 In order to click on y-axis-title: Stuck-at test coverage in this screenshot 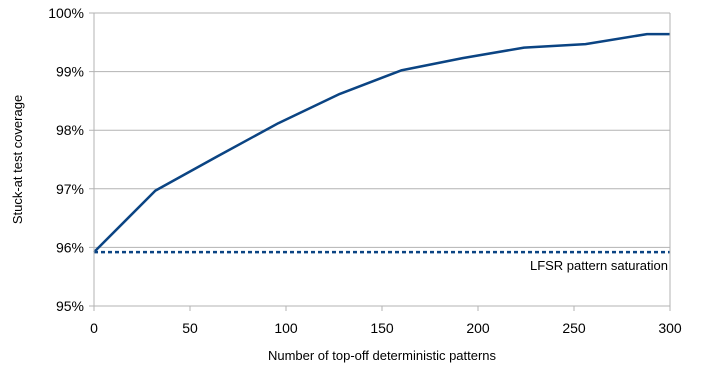, I will do `click(17, 159)`.